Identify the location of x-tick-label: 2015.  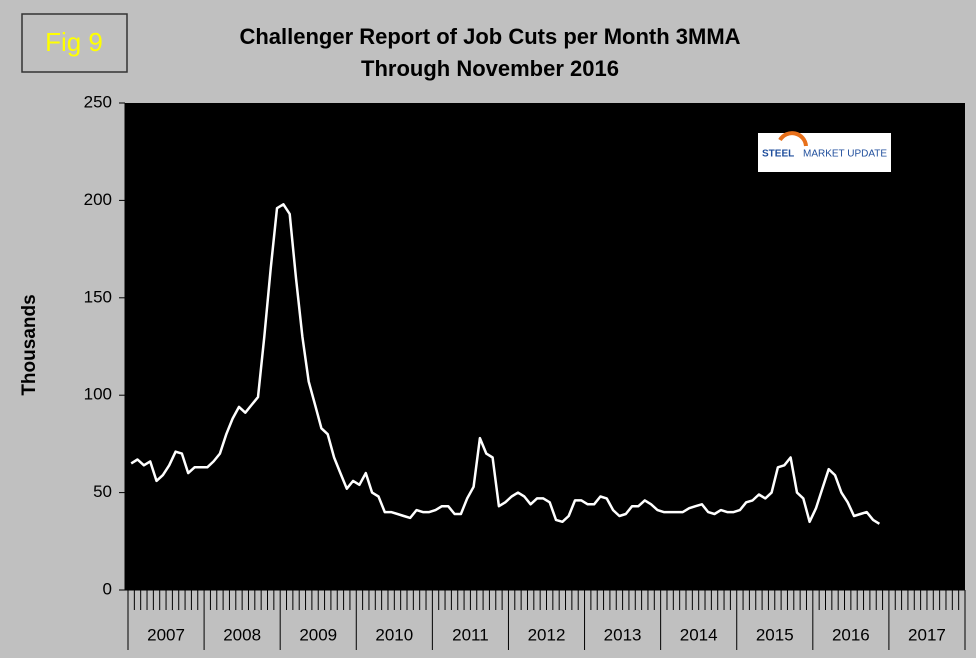
(775, 634).